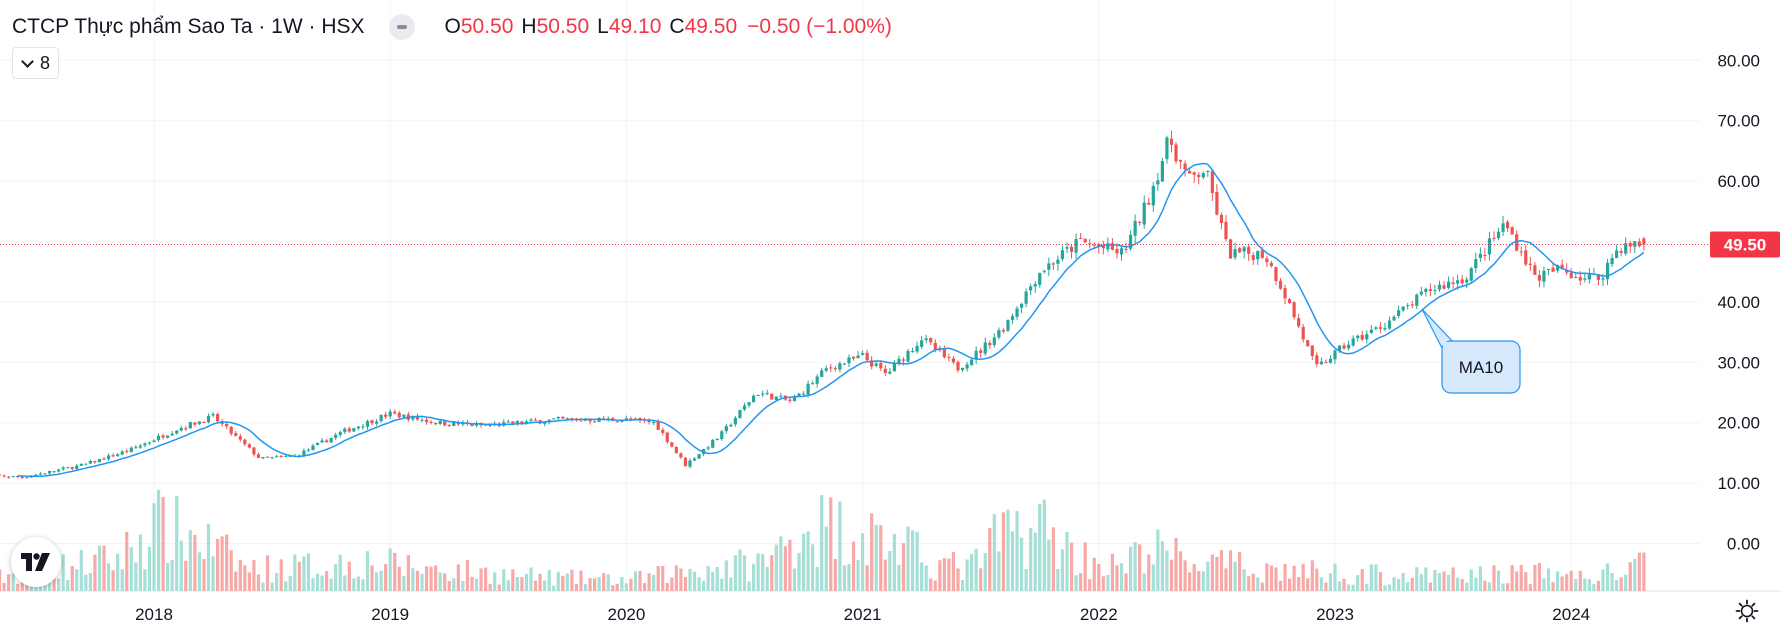 The height and width of the screenshot is (634, 1781). What do you see at coordinates (1747, 611) in the screenshot?
I see `gear-icon` at bounding box center [1747, 611].